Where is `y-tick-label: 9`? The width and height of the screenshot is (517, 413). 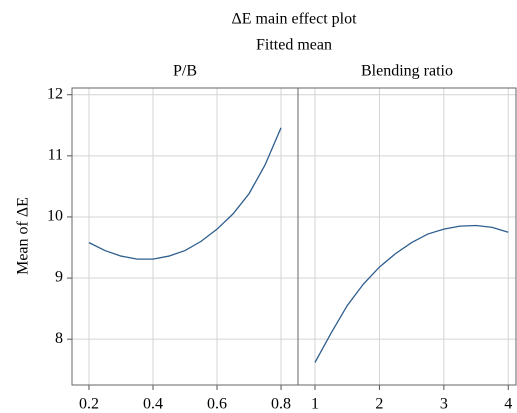
y-tick-label: 9 is located at coordinates (59, 277).